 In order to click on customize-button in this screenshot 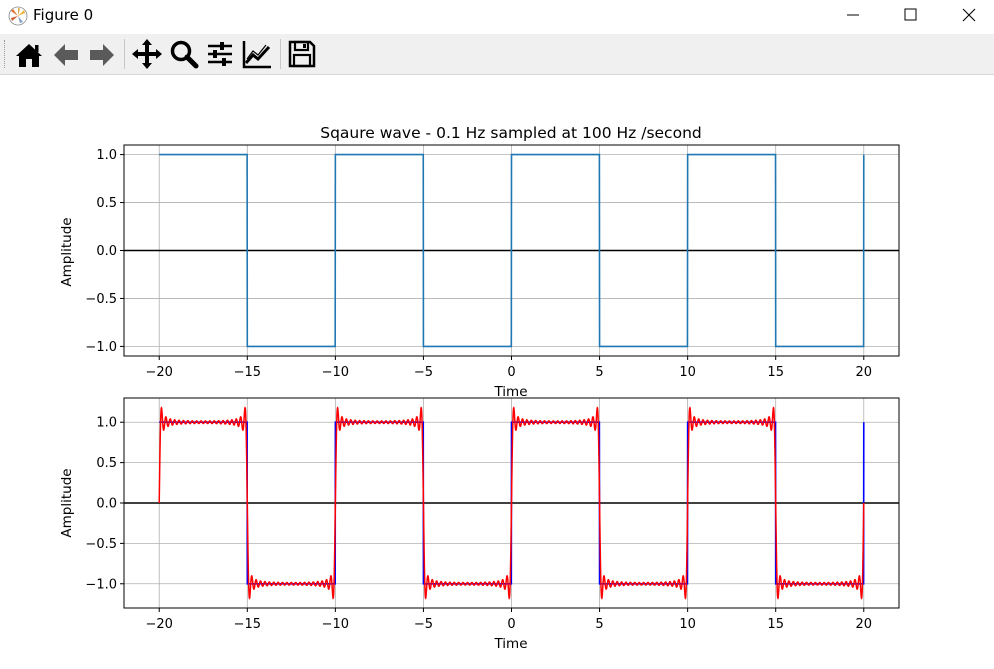, I will do `click(257, 54)`.